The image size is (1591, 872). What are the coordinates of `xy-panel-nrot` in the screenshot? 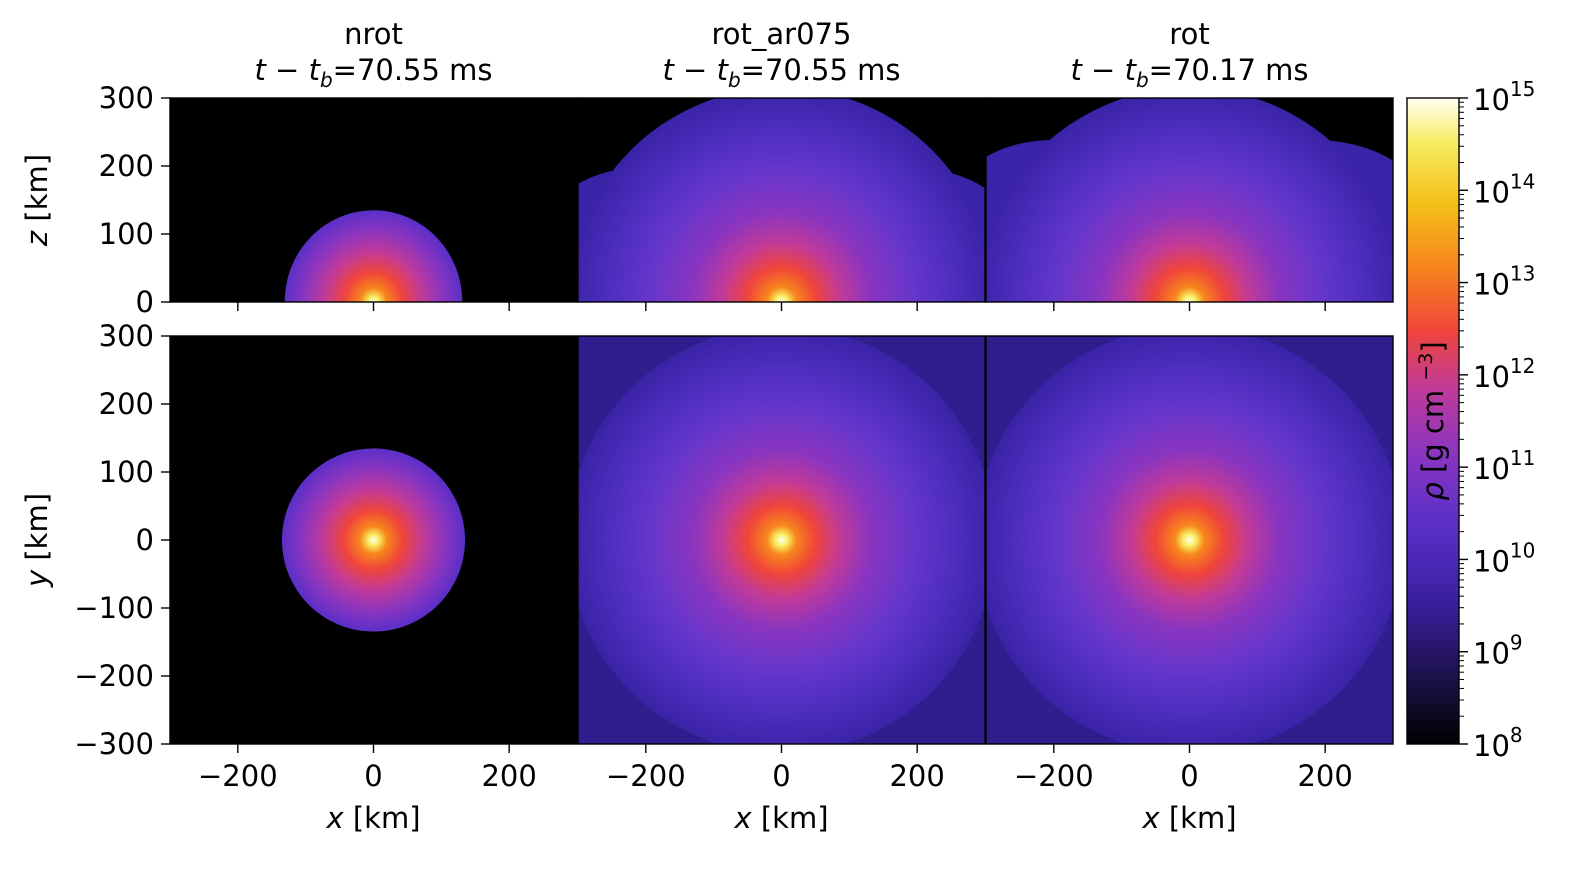 It's located at (373, 540).